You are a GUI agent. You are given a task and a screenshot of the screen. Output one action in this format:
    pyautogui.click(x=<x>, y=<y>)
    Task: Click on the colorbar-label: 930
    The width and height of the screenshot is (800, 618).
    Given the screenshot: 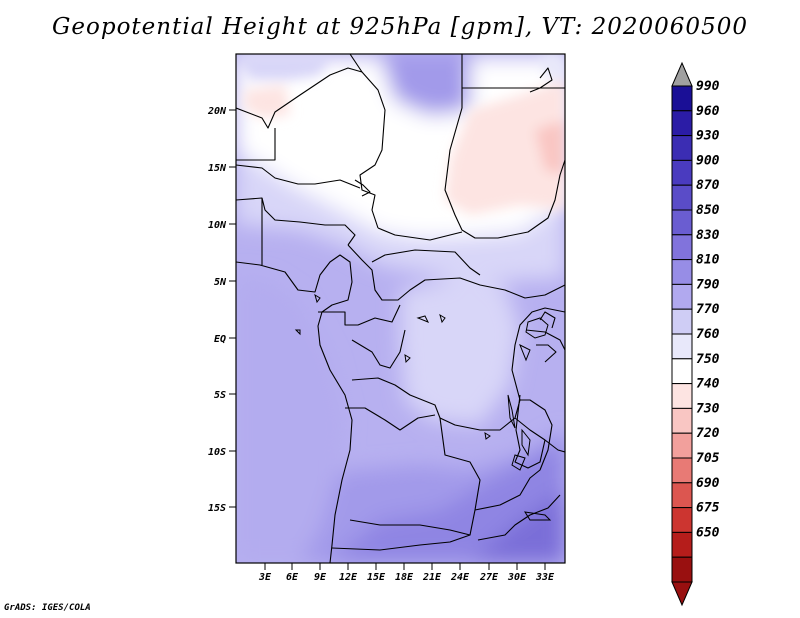 What is the action you would take?
    pyautogui.click(x=708, y=136)
    